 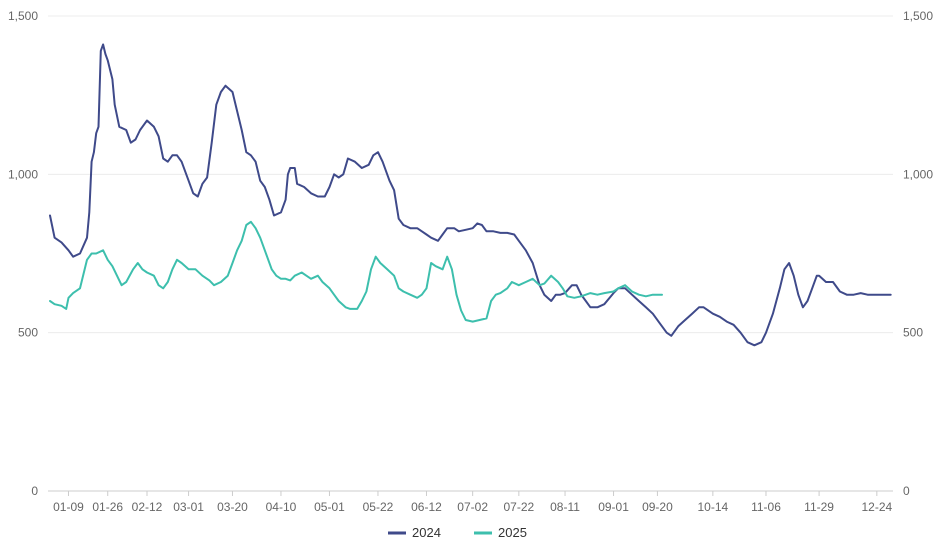 I want to click on x-tick-label: 08-11, so click(x=565, y=507).